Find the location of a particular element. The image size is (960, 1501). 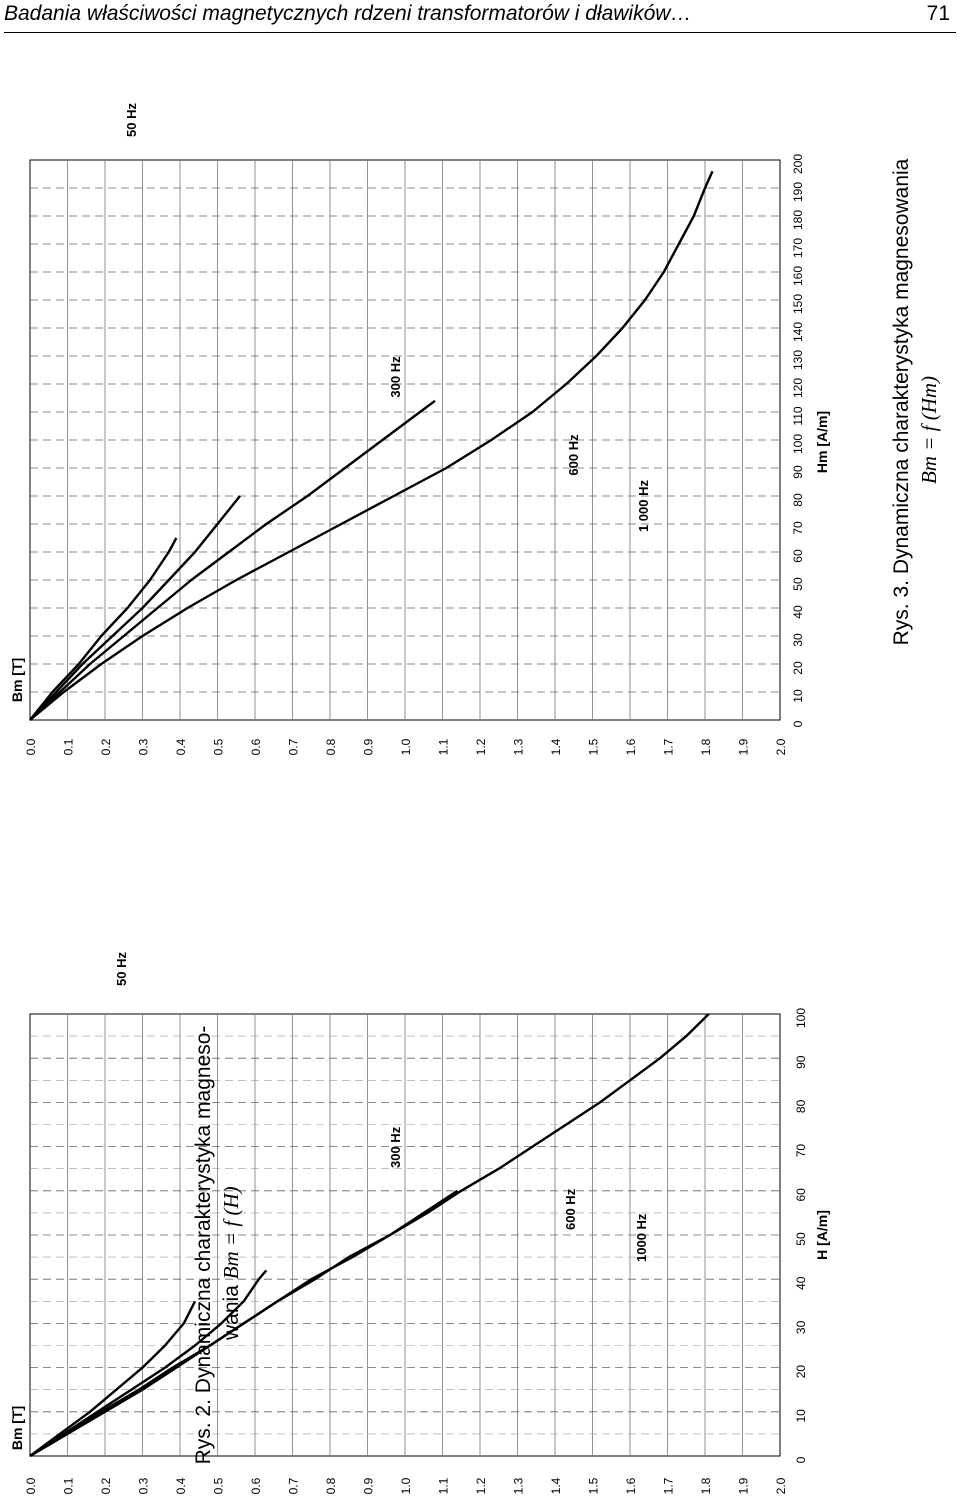

series-label: 1000 Hz is located at coordinates (641, 1237).